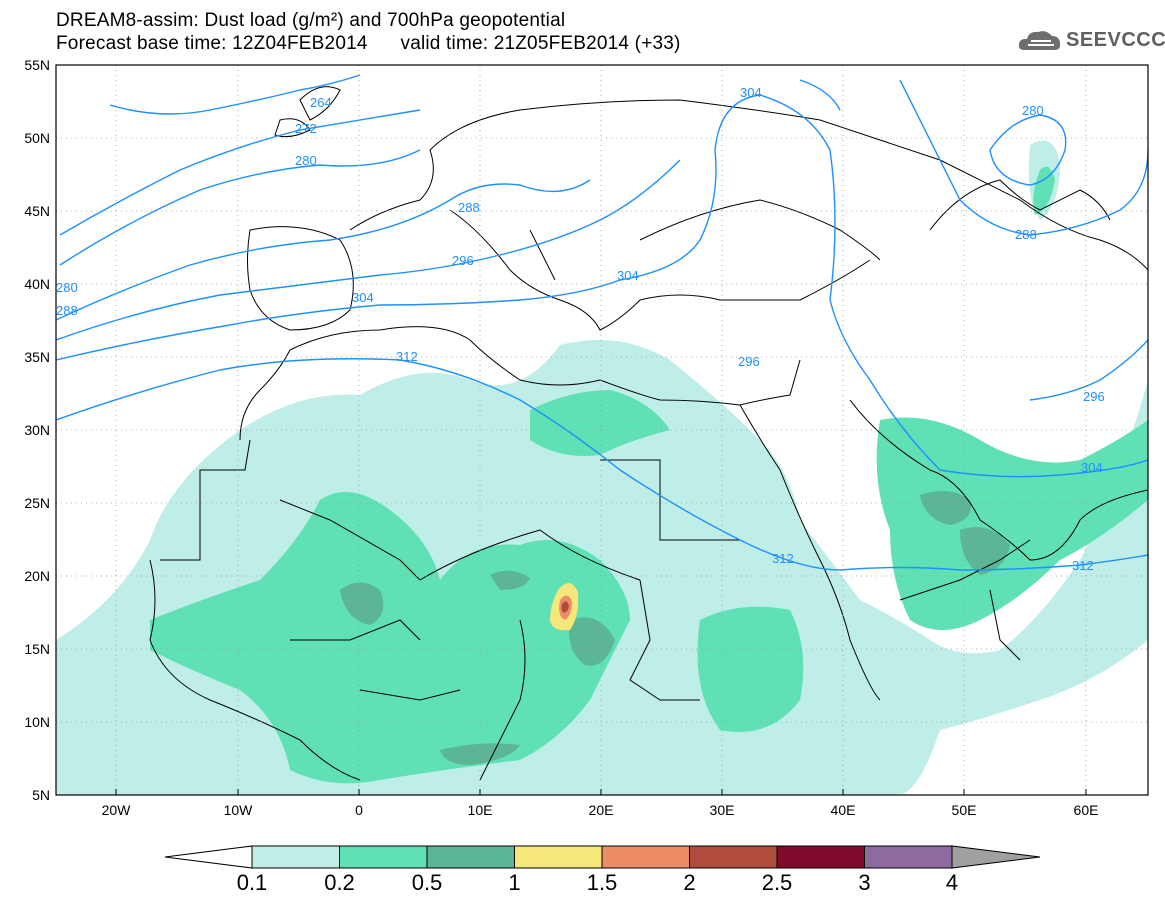 Image resolution: width=1165 pixels, height=907 pixels. Describe the element at coordinates (480, 810) in the screenshot. I see `lon-tick: 10E` at that location.